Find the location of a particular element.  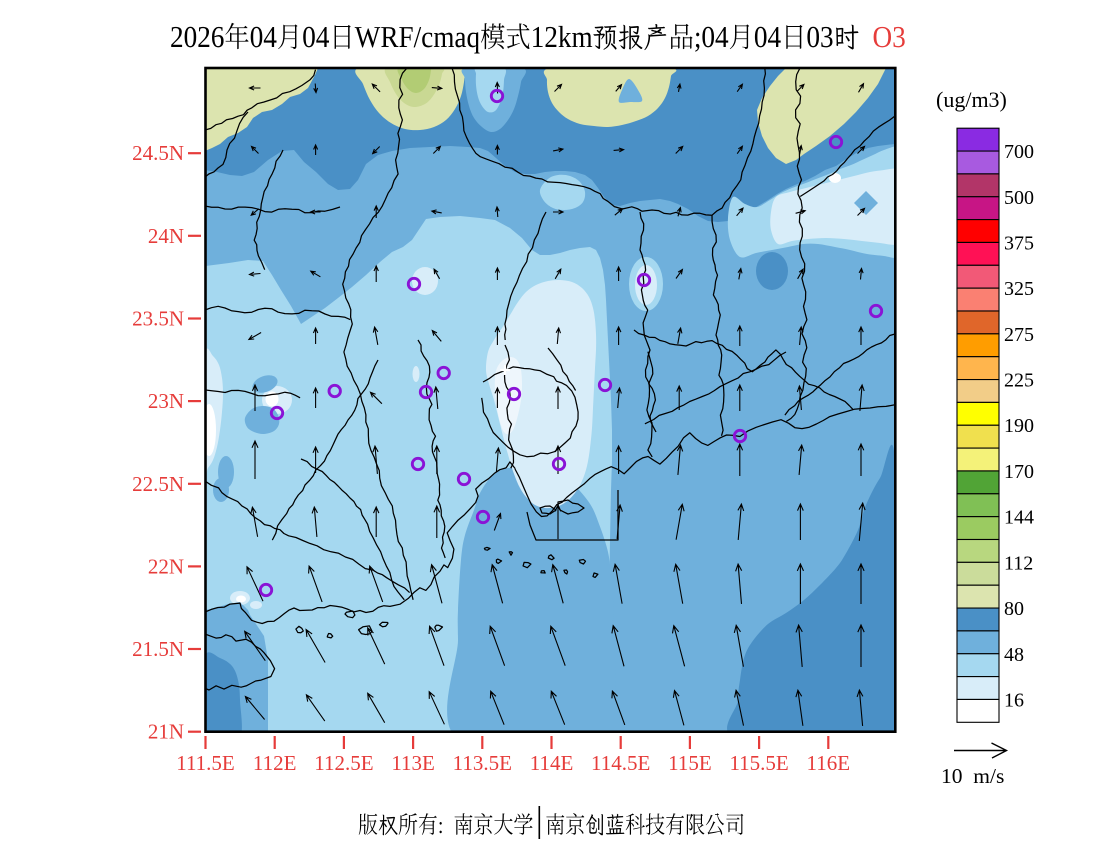

svg-text: 115.5E is located at coordinates (758, 763).